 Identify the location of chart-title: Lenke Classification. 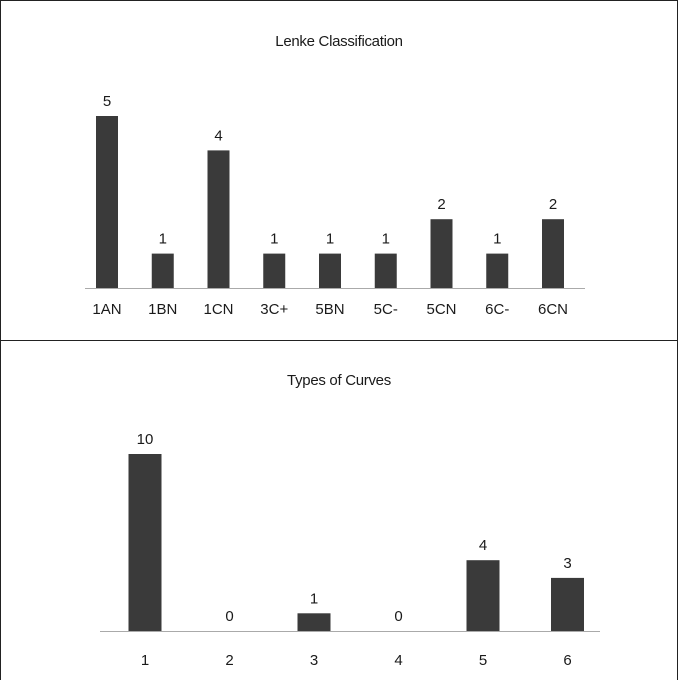
(339, 41).